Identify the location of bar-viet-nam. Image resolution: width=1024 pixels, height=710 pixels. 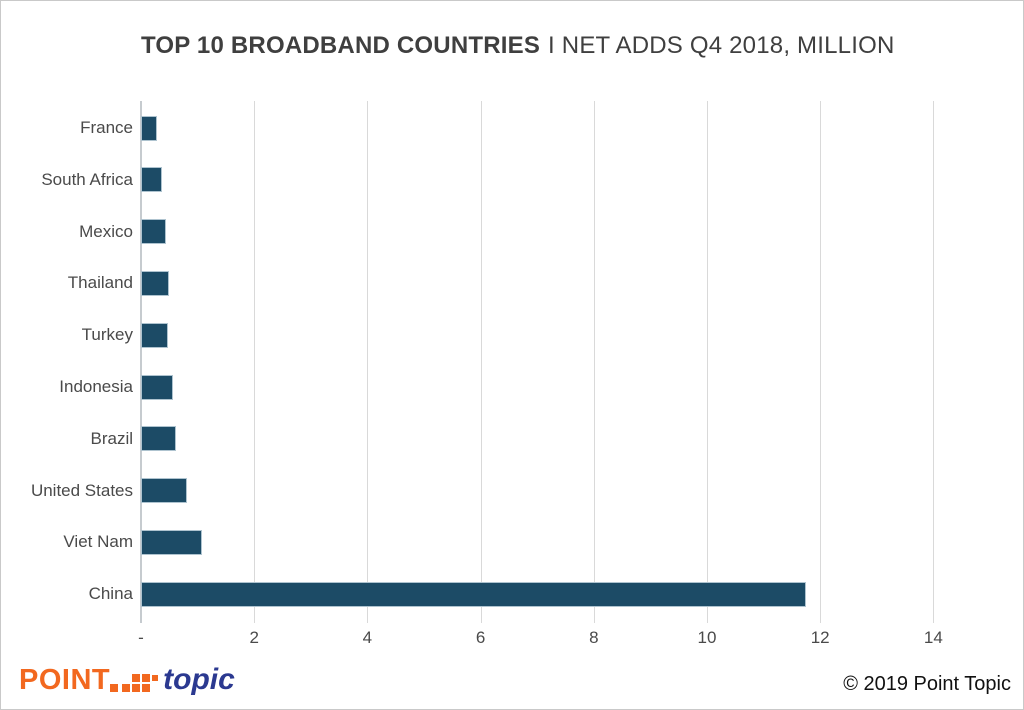
(171, 542).